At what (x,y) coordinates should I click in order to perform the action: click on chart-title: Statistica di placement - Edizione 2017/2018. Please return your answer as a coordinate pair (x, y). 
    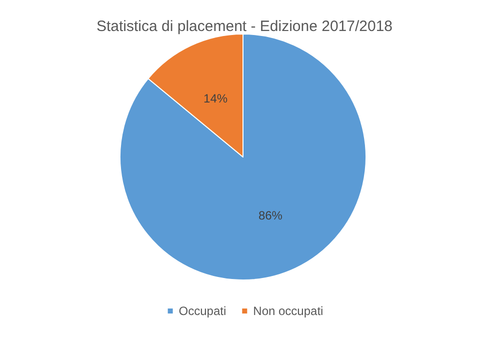
    Looking at the image, I should click on (244, 26).